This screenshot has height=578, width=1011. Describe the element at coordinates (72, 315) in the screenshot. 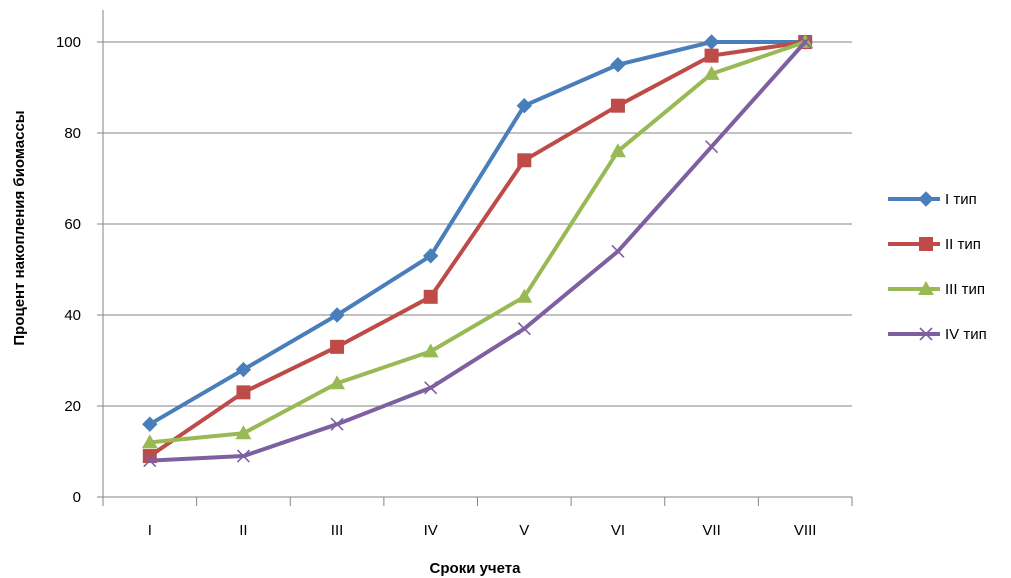

I see `y-tick-label: 40` at that location.